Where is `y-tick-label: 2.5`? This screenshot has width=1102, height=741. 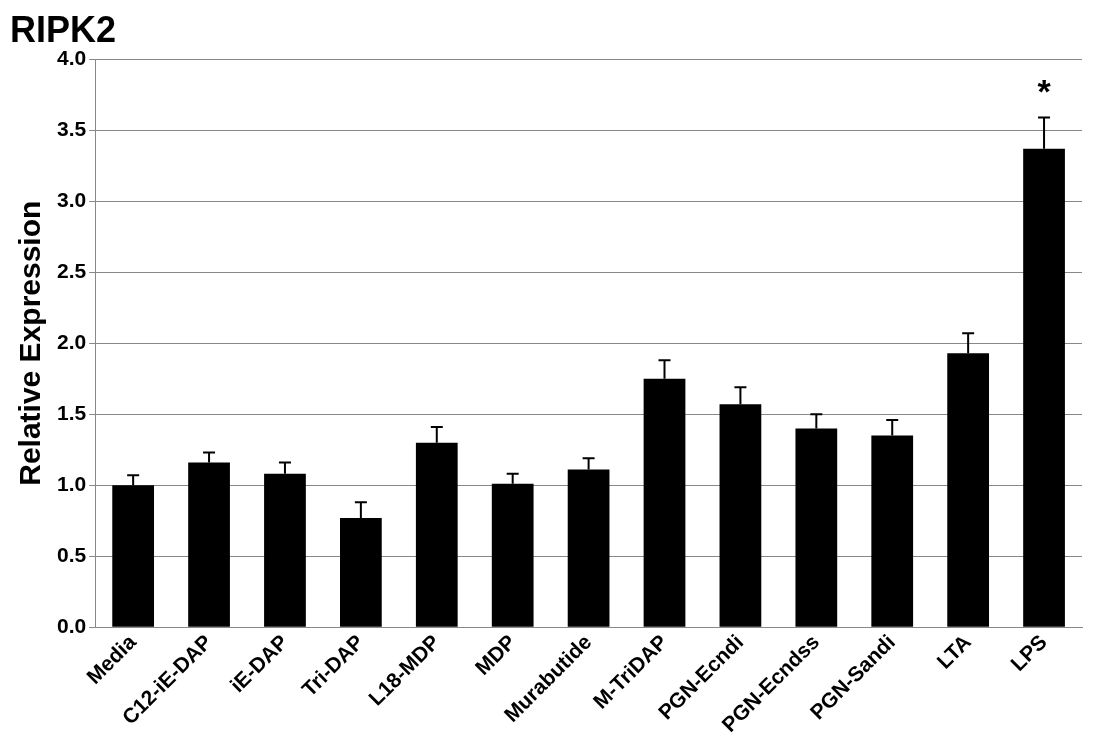
y-tick-label: 2.5 is located at coordinates (71, 271).